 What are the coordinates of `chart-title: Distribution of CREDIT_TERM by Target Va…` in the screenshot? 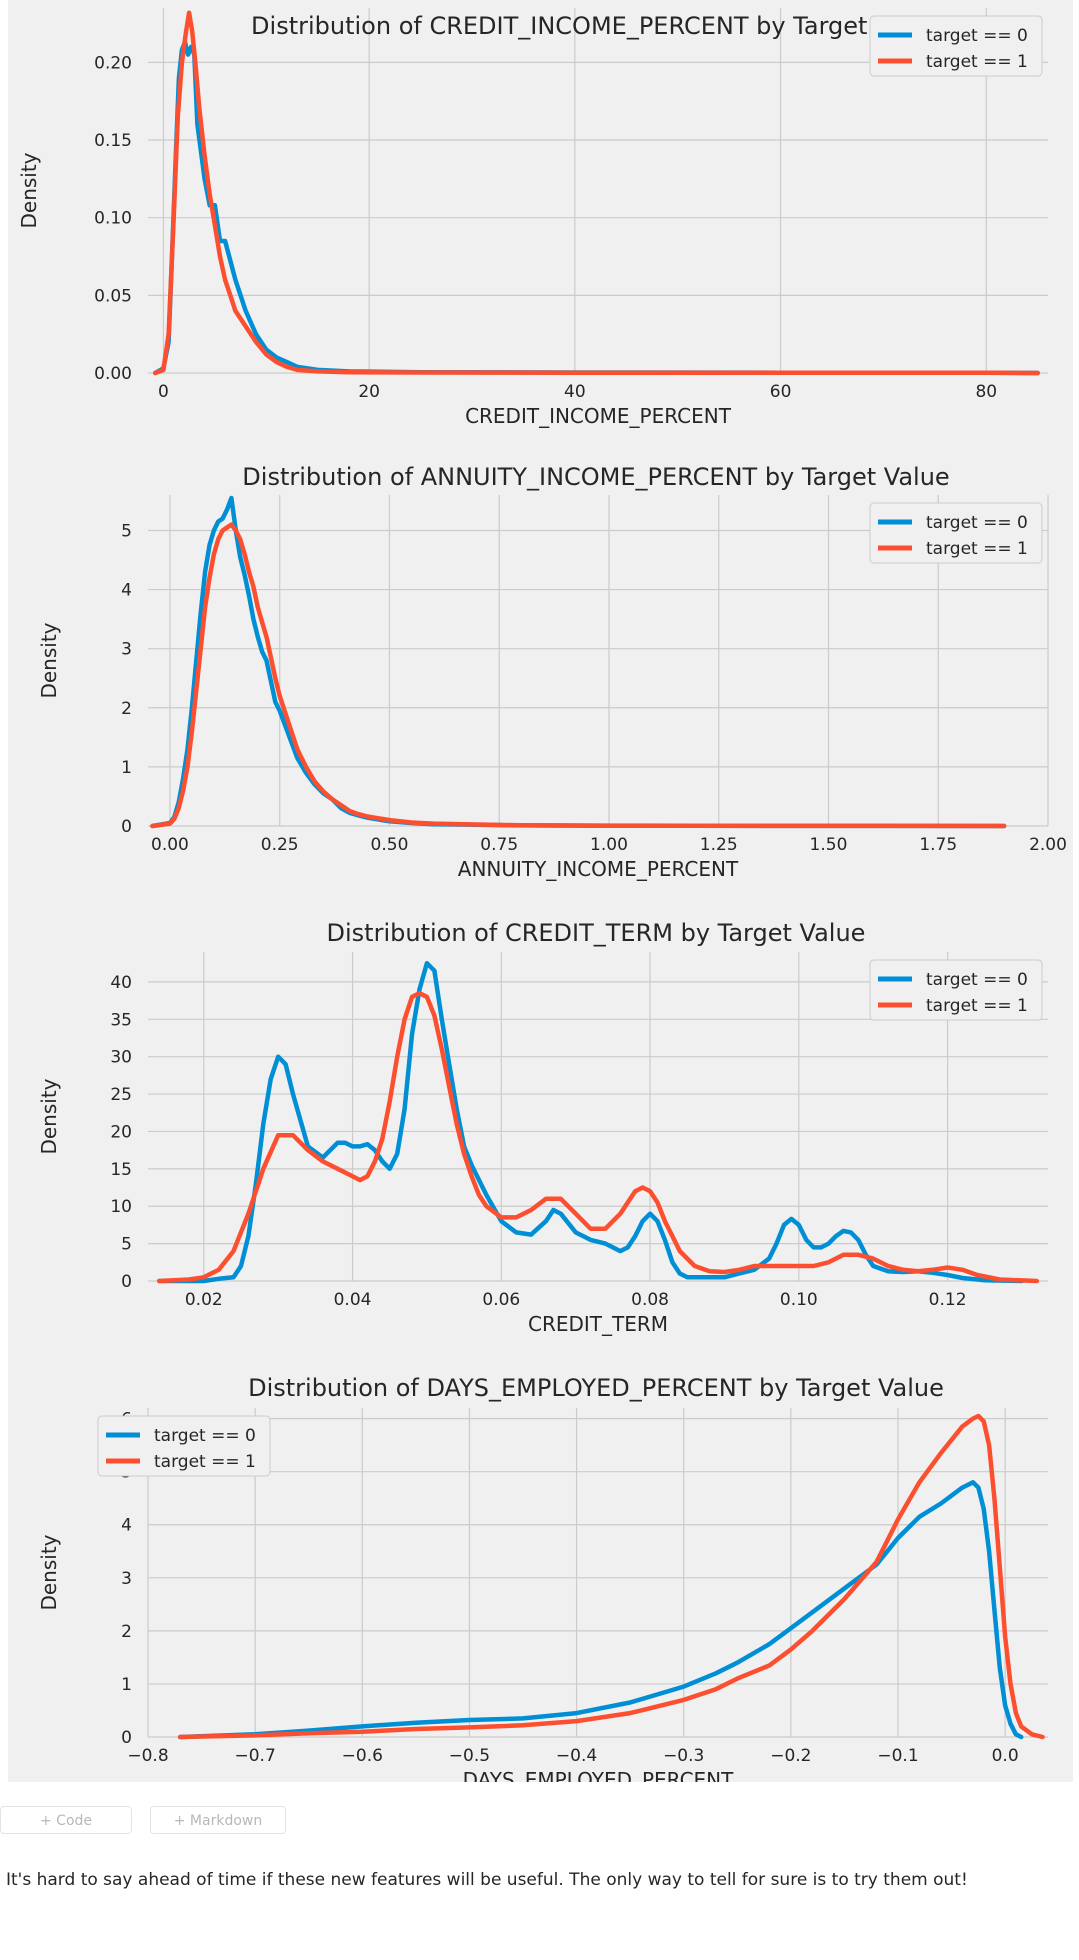 It's located at (596, 933).